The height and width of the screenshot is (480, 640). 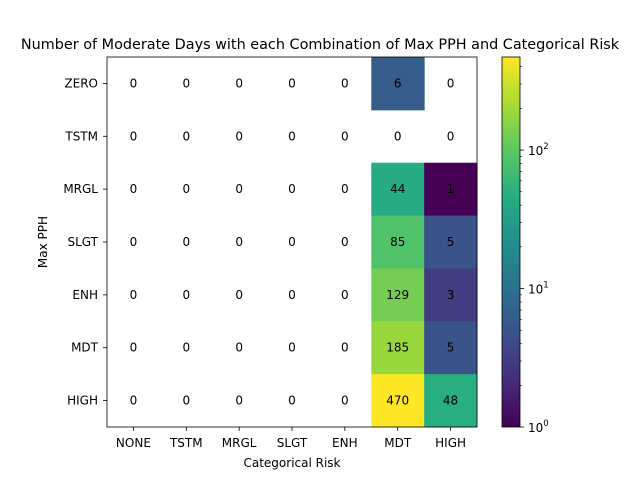 I want to click on cell-value-label: 85, so click(x=397, y=242).